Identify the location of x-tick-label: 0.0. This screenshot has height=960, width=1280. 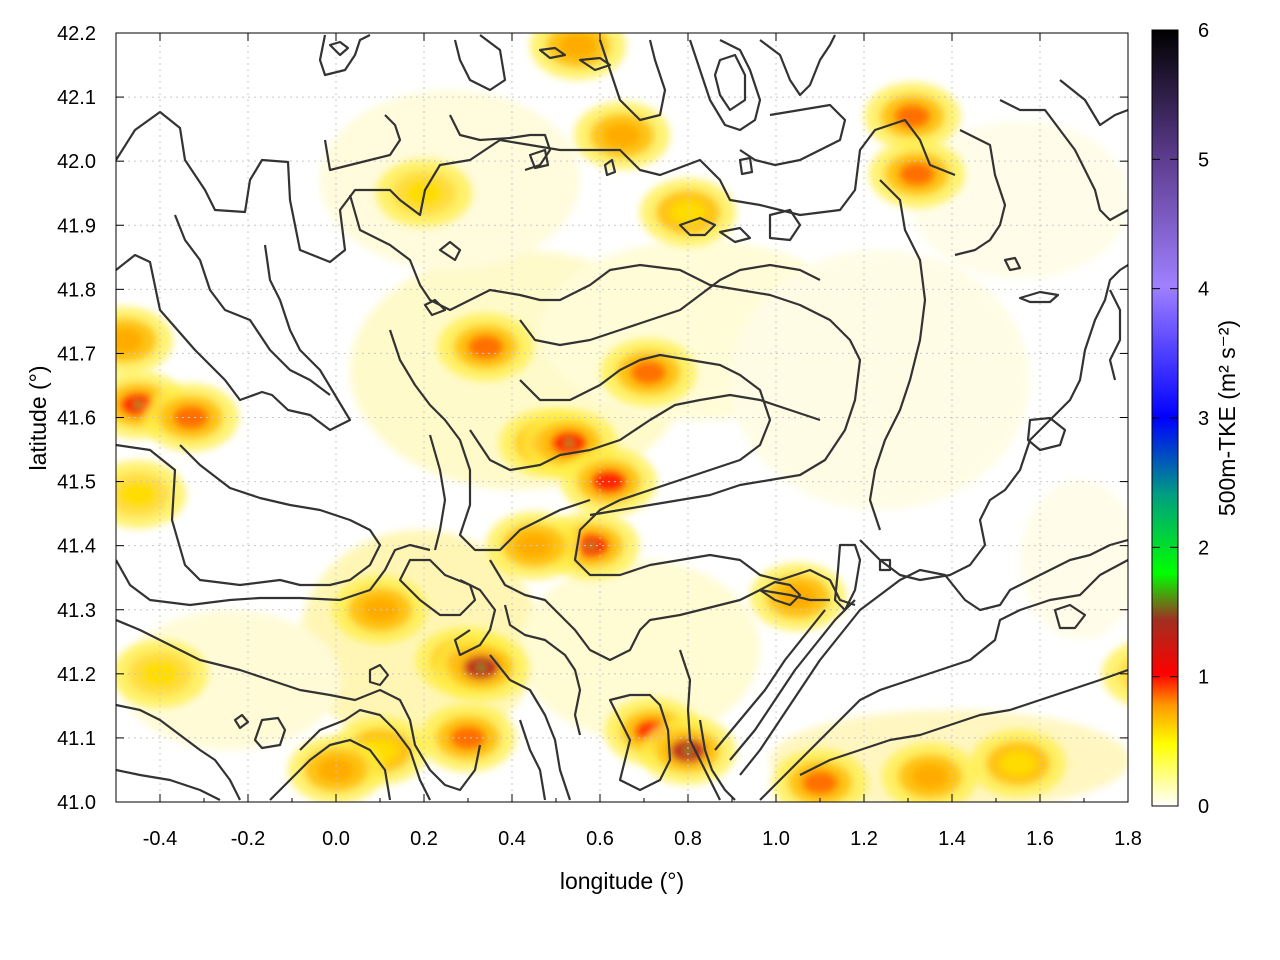
(336, 839).